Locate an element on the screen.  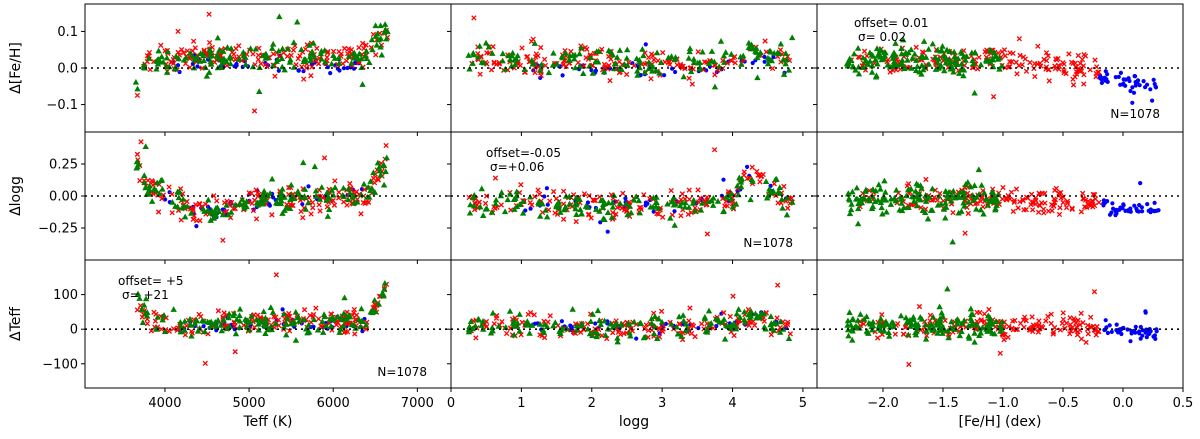
panel-frame-r2-c2 is located at coordinates (1000, 324).